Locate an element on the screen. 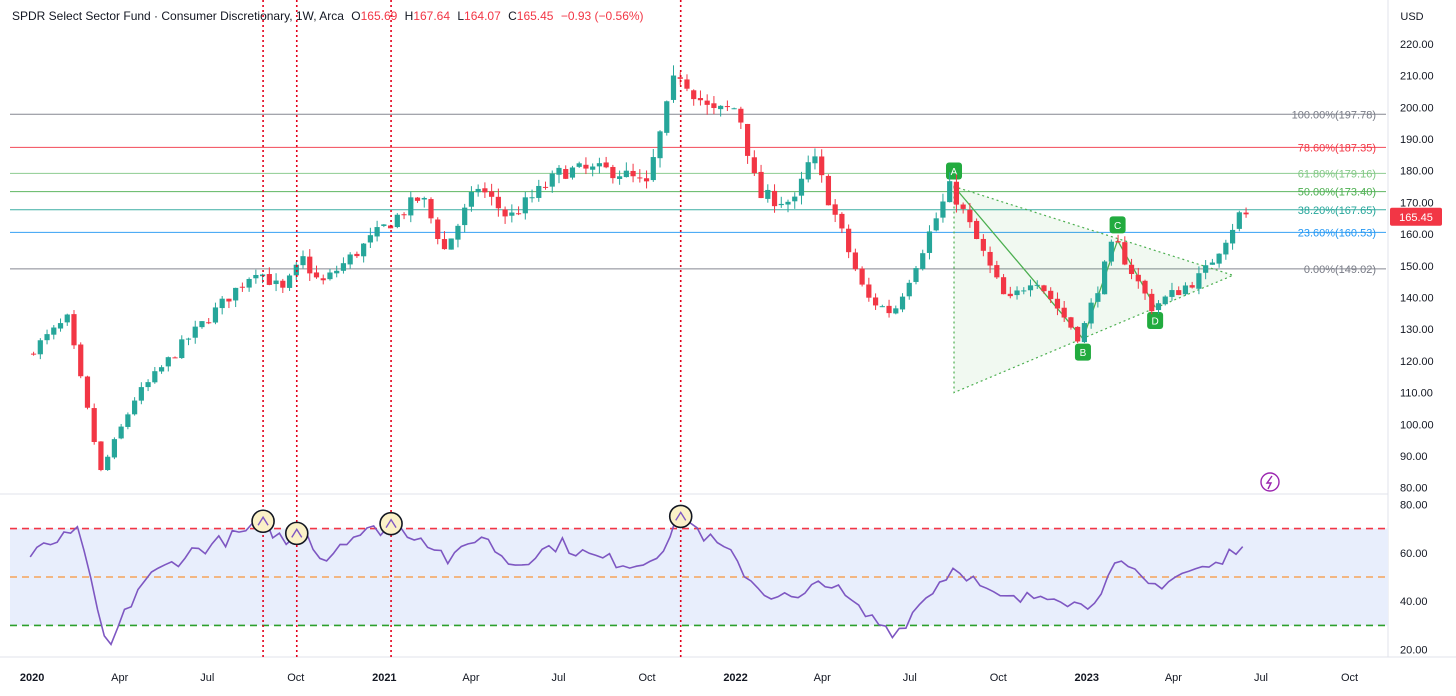 Image resolution: width=1456 pixels, height=696 pixels. peak-marker is located at coordinates (296, 533).